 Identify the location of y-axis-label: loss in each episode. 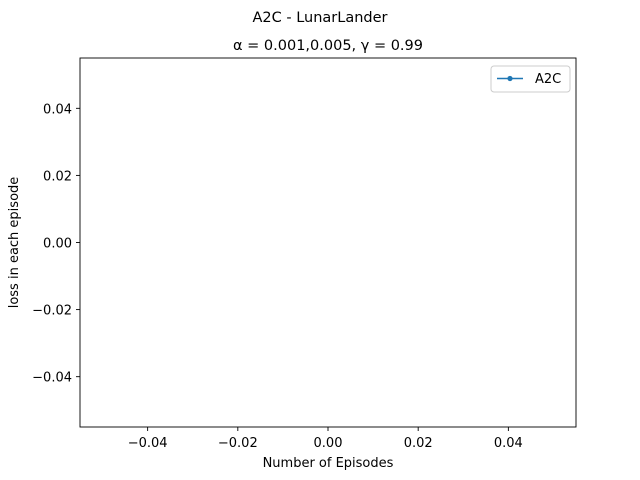
(14, 243).